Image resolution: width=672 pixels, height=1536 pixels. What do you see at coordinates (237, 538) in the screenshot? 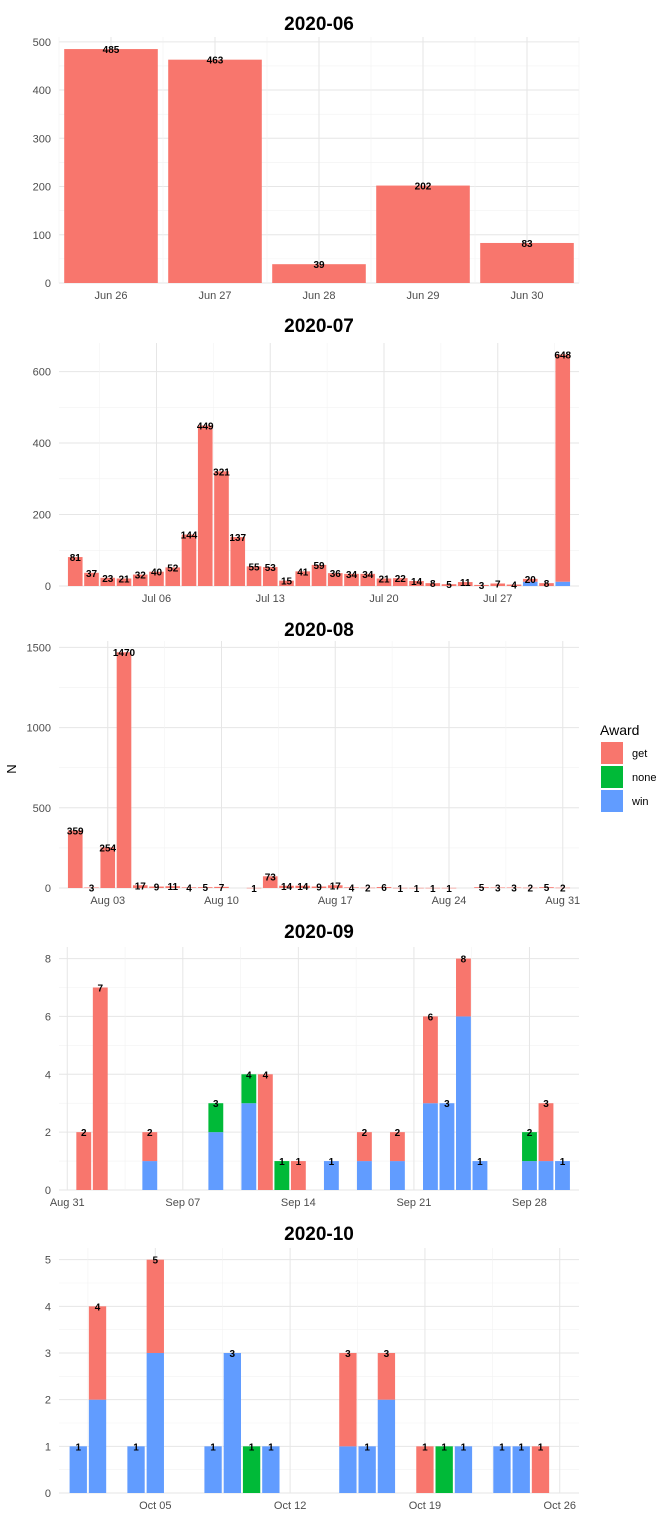
I see `data-label: 137` at bounding box center [237, 538].